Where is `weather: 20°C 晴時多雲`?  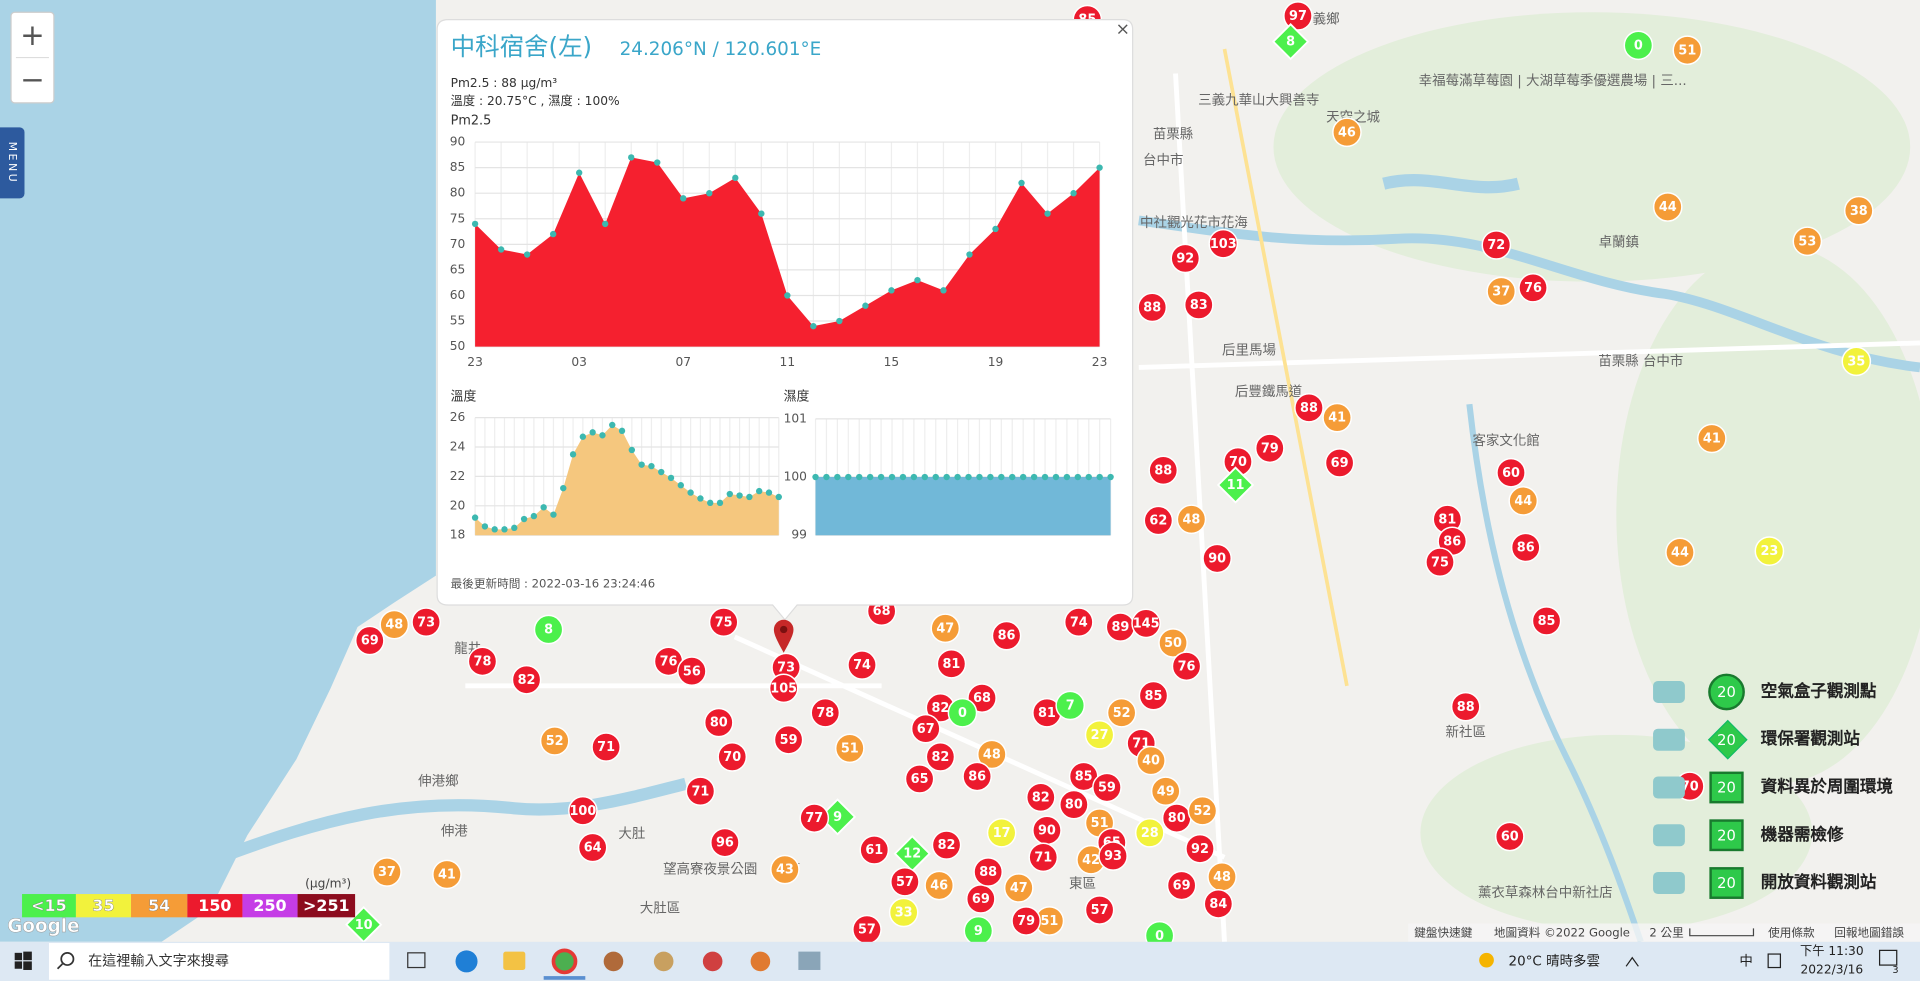 weather: 20°C 晴時多雲 is located at coordinates (1554, 961).